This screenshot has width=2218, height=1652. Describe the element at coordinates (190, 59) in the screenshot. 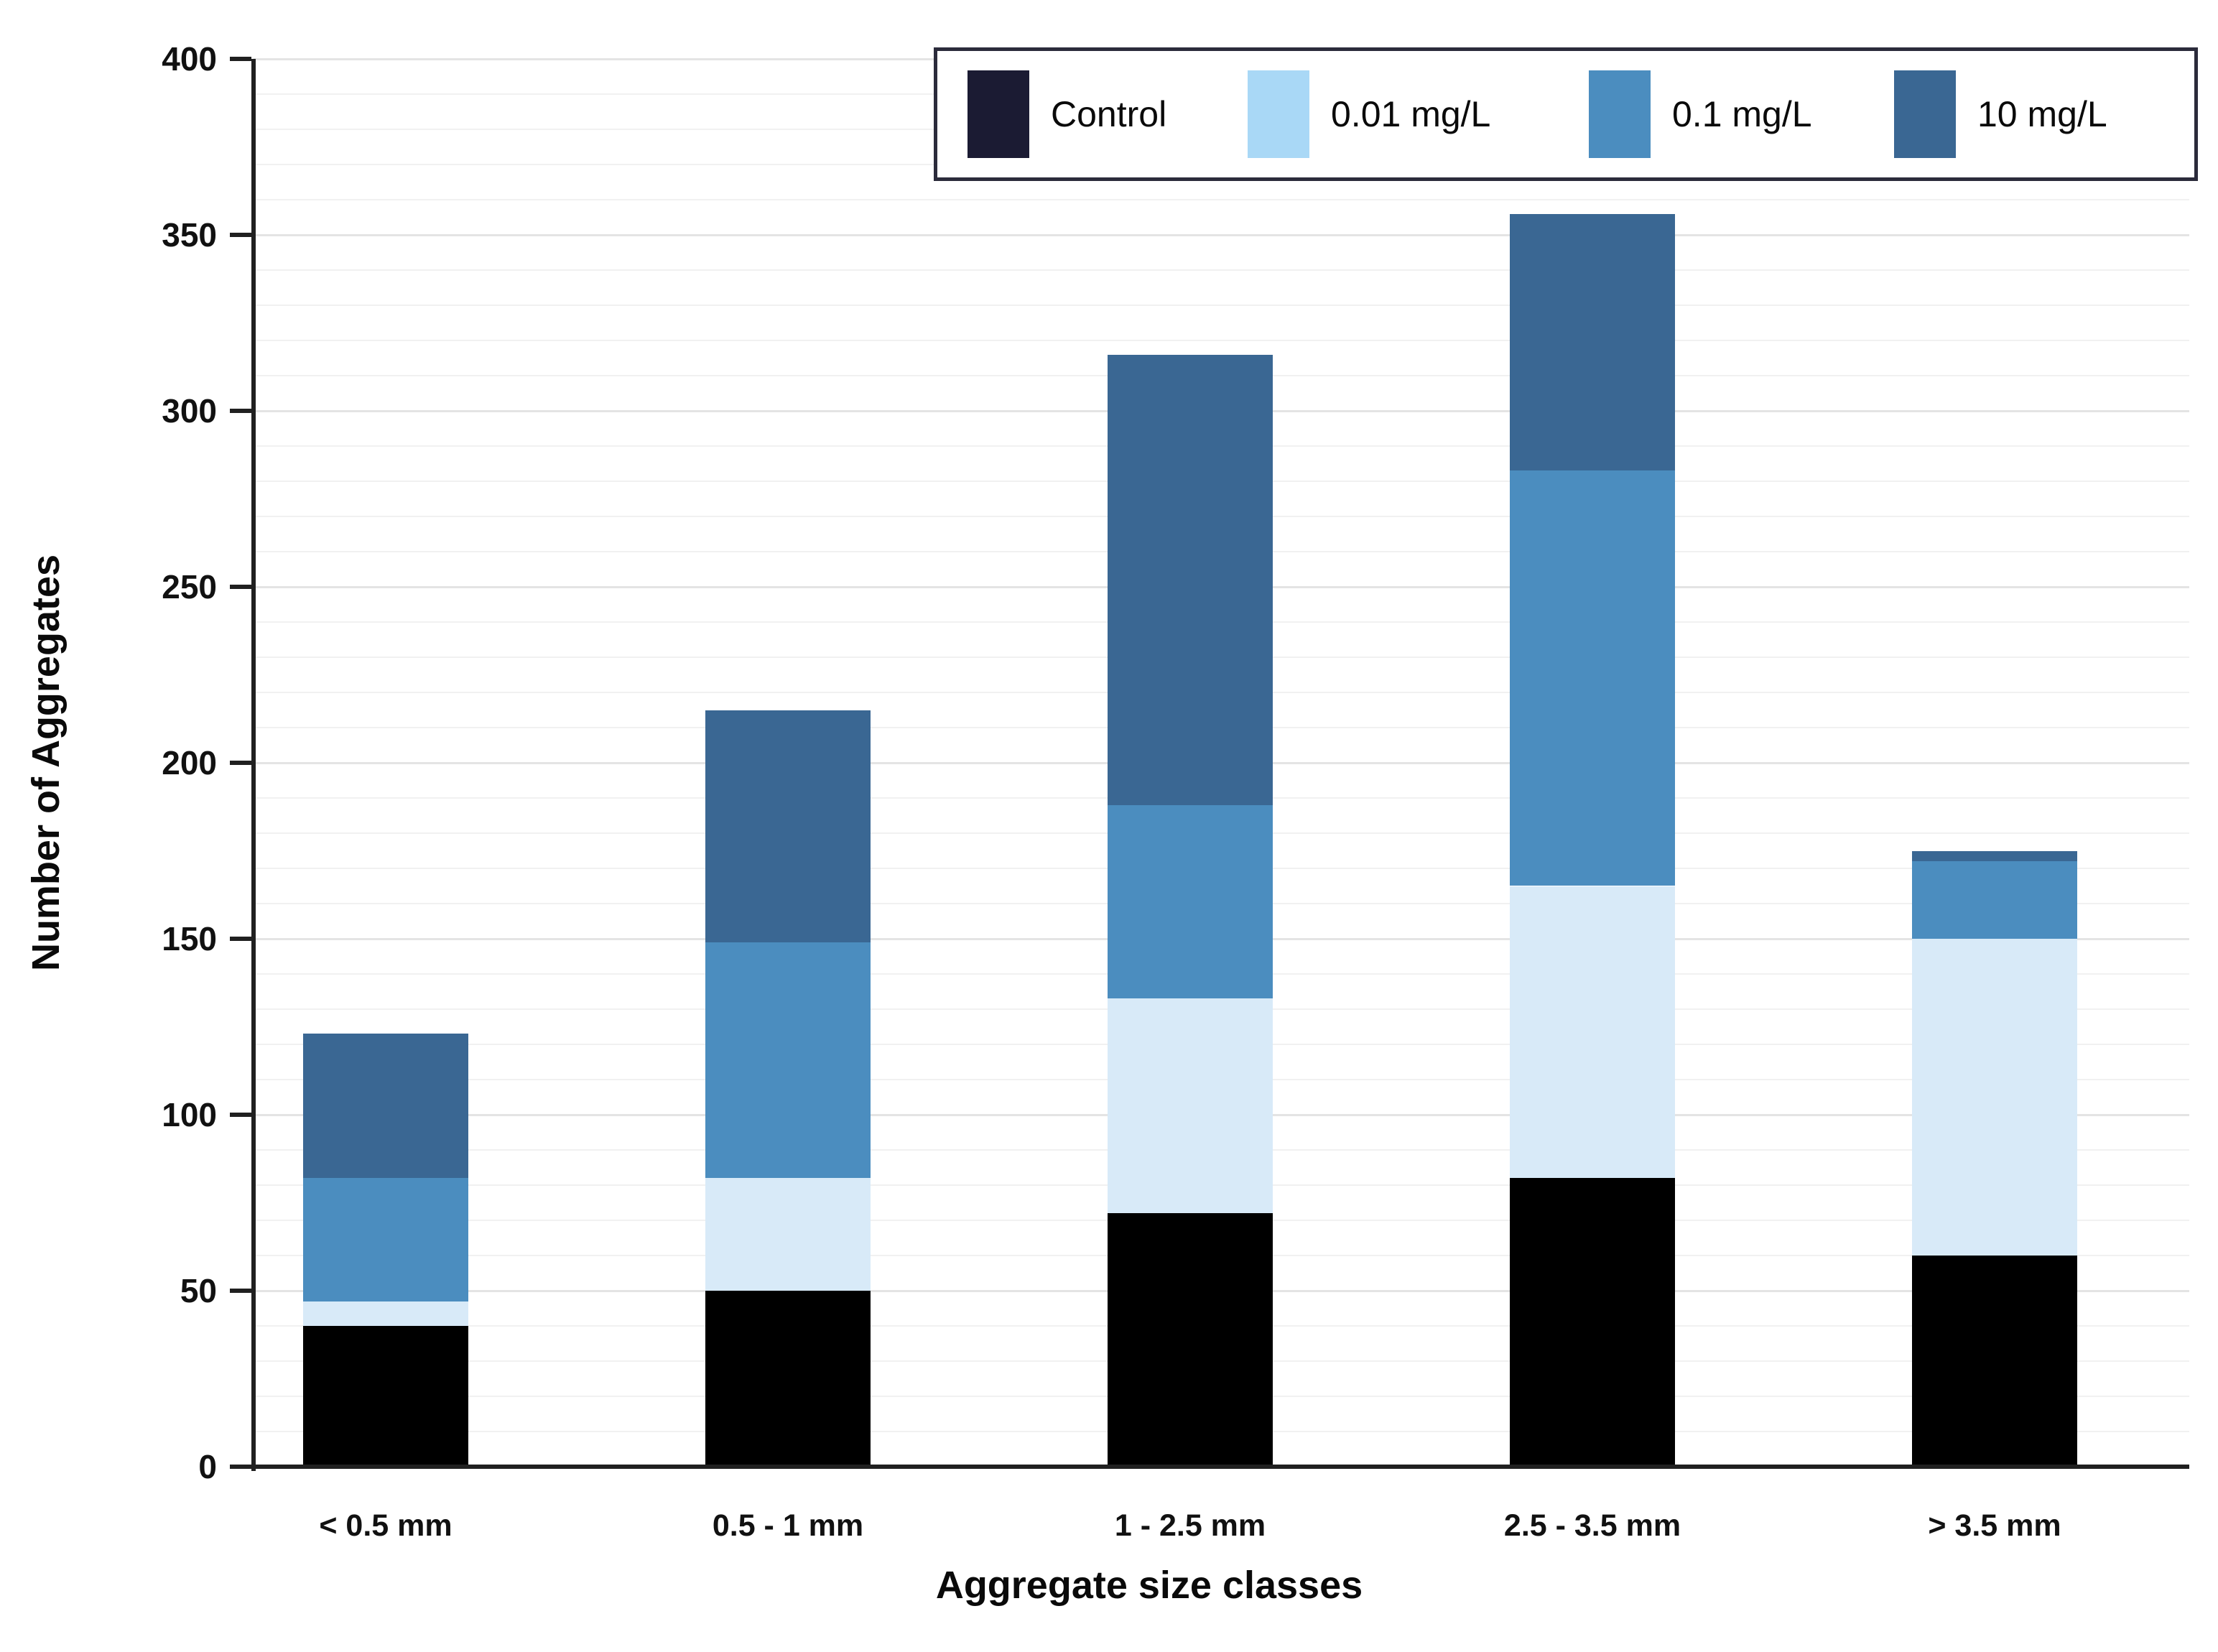

I see `y-tick-label: 400` at that location.